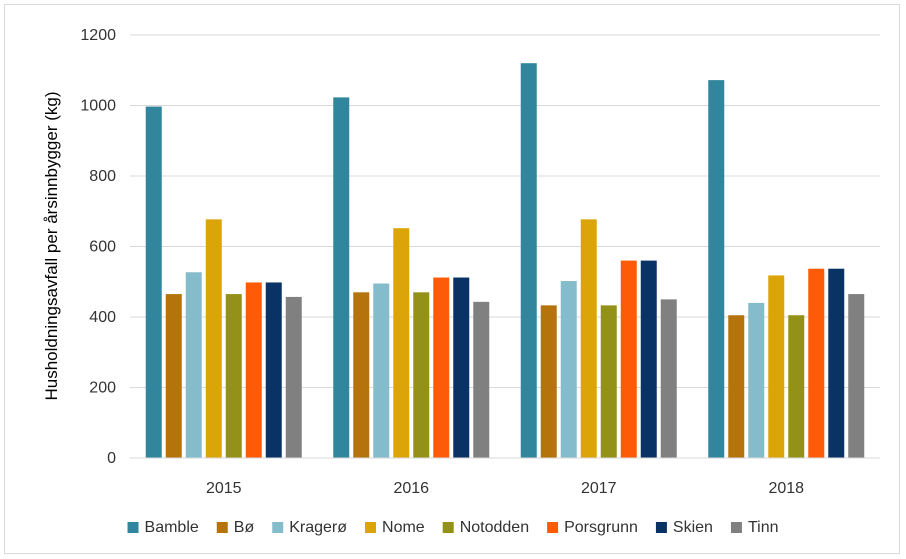 Image resolution: width=906 pixels, height=559 pixels. I want to click on legend-item: Bø, so click(236, 527).